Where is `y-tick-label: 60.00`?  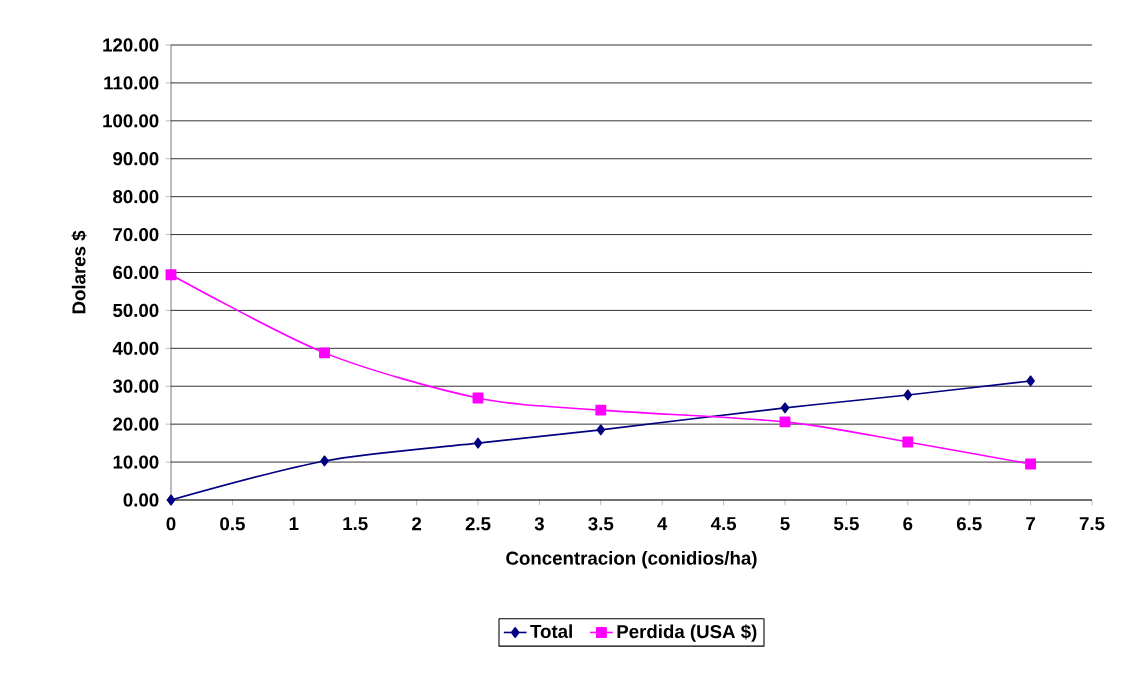
y-tick-label: 60.00 is located at coordinates (136, 272).